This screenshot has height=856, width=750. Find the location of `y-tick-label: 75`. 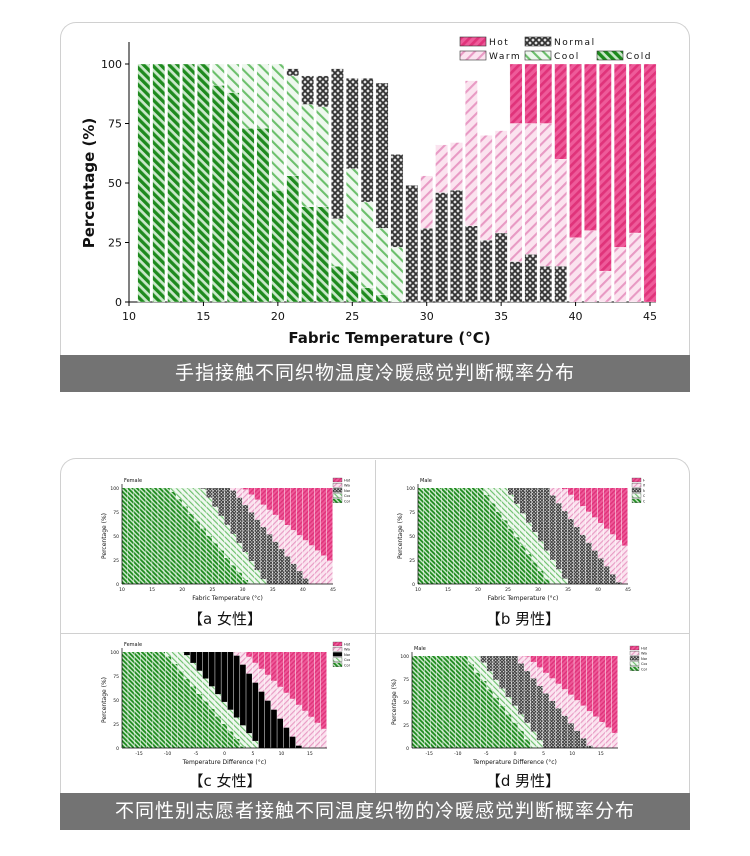

y-tick-label: 75 is located at coordinates (412, 513).